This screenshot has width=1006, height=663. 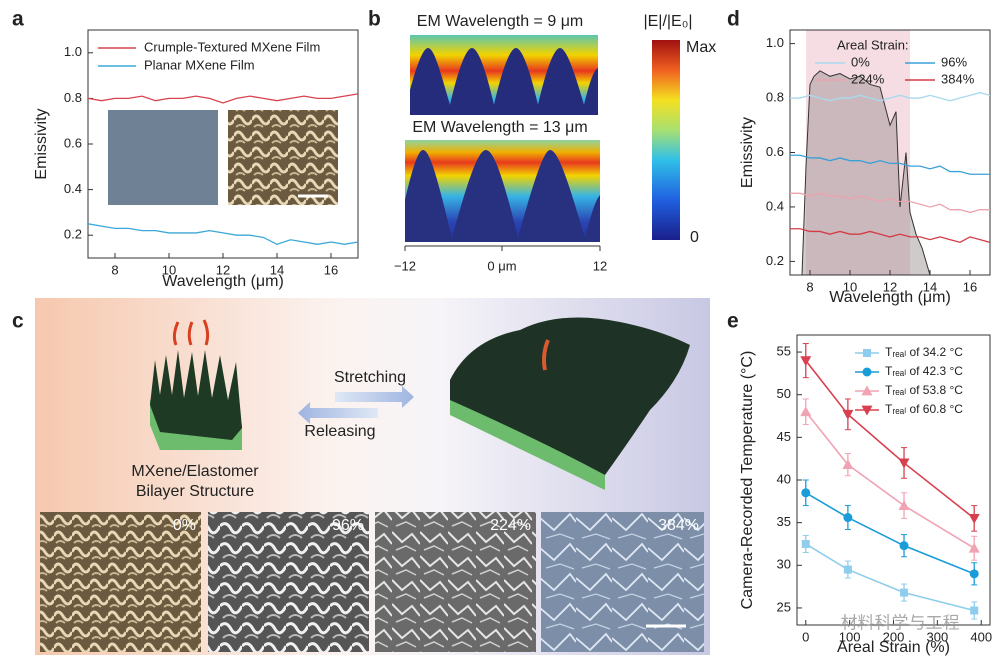 What do you see at coordinates (405, 265) in the screenshot?
I see `axis-label: −12` at bounding box center [405, 265].